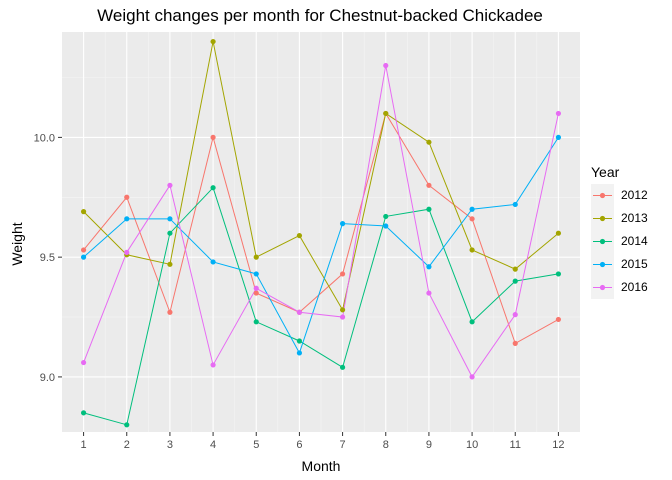  I want to click on y-tick-label: 10.0, so click(44, 138).